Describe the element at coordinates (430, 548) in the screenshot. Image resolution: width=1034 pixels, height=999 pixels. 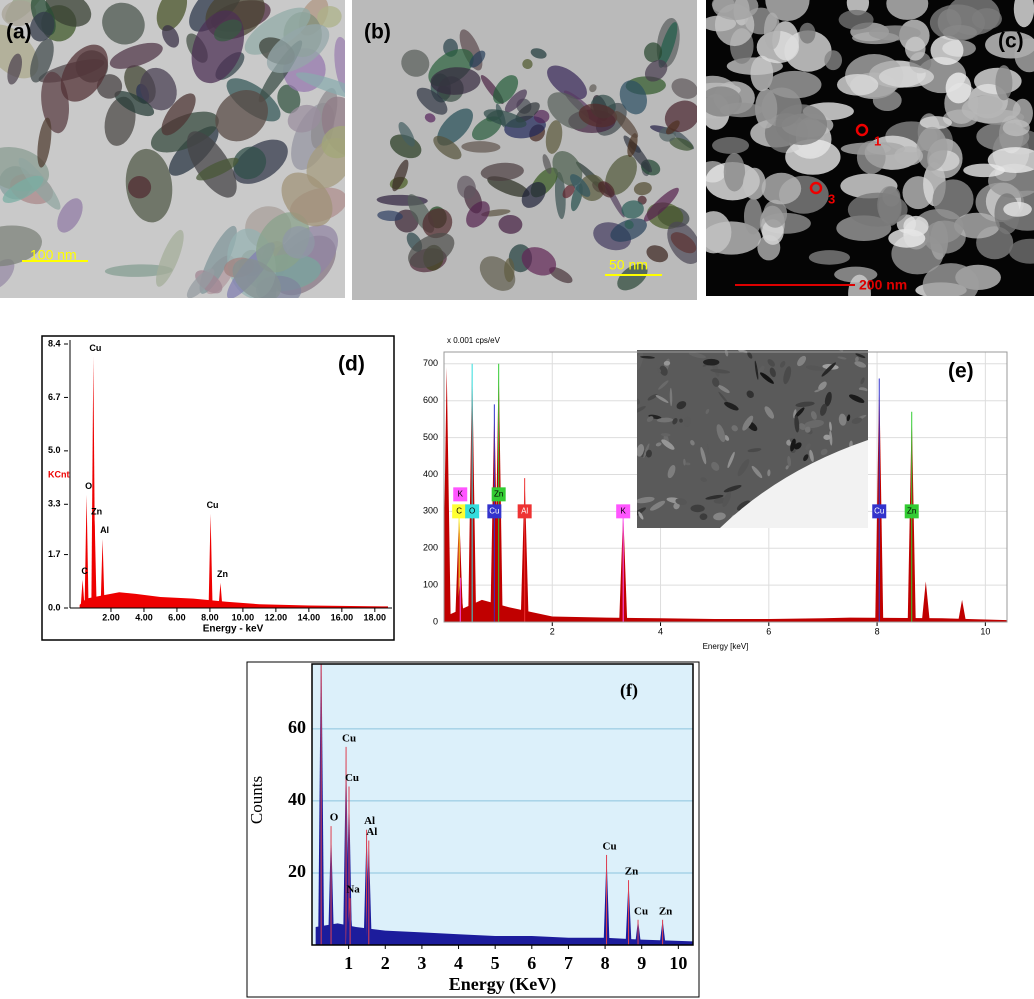
I see `y-tick-label: 200` at that location.